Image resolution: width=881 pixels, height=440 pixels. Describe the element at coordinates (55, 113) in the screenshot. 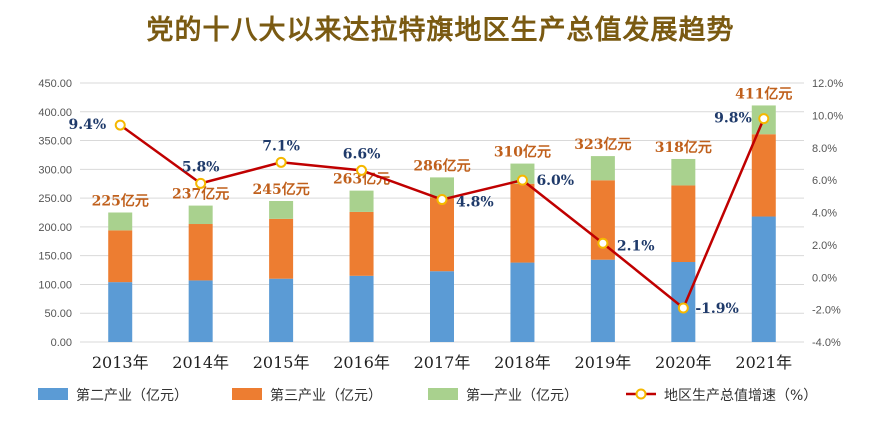

I see `y-left-tick-label: 400.00` at that location.